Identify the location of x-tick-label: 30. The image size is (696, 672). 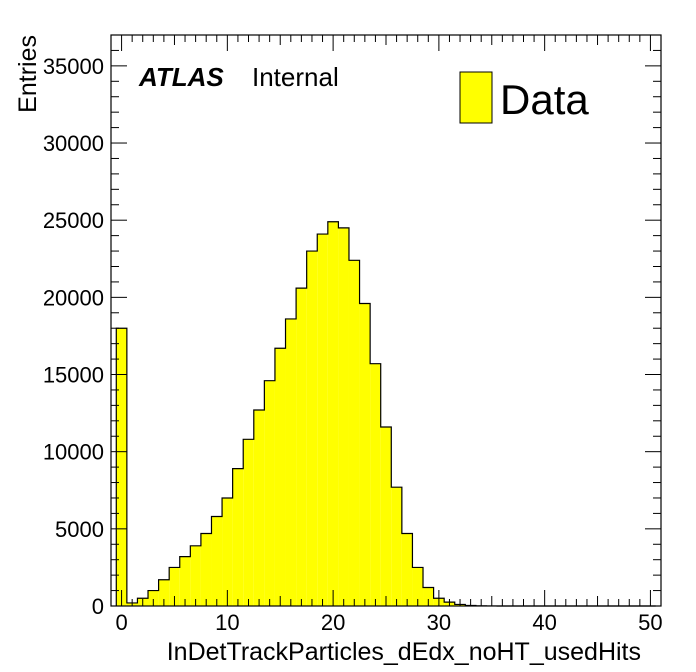
(439, 622).